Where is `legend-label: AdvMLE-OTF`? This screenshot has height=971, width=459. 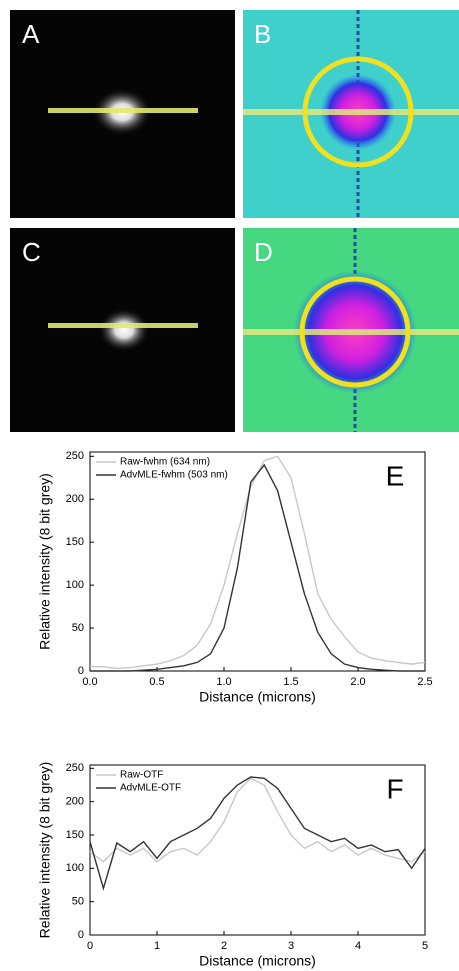
legend-label: AdvMLE-OTF is located at coordinates (150, 788).